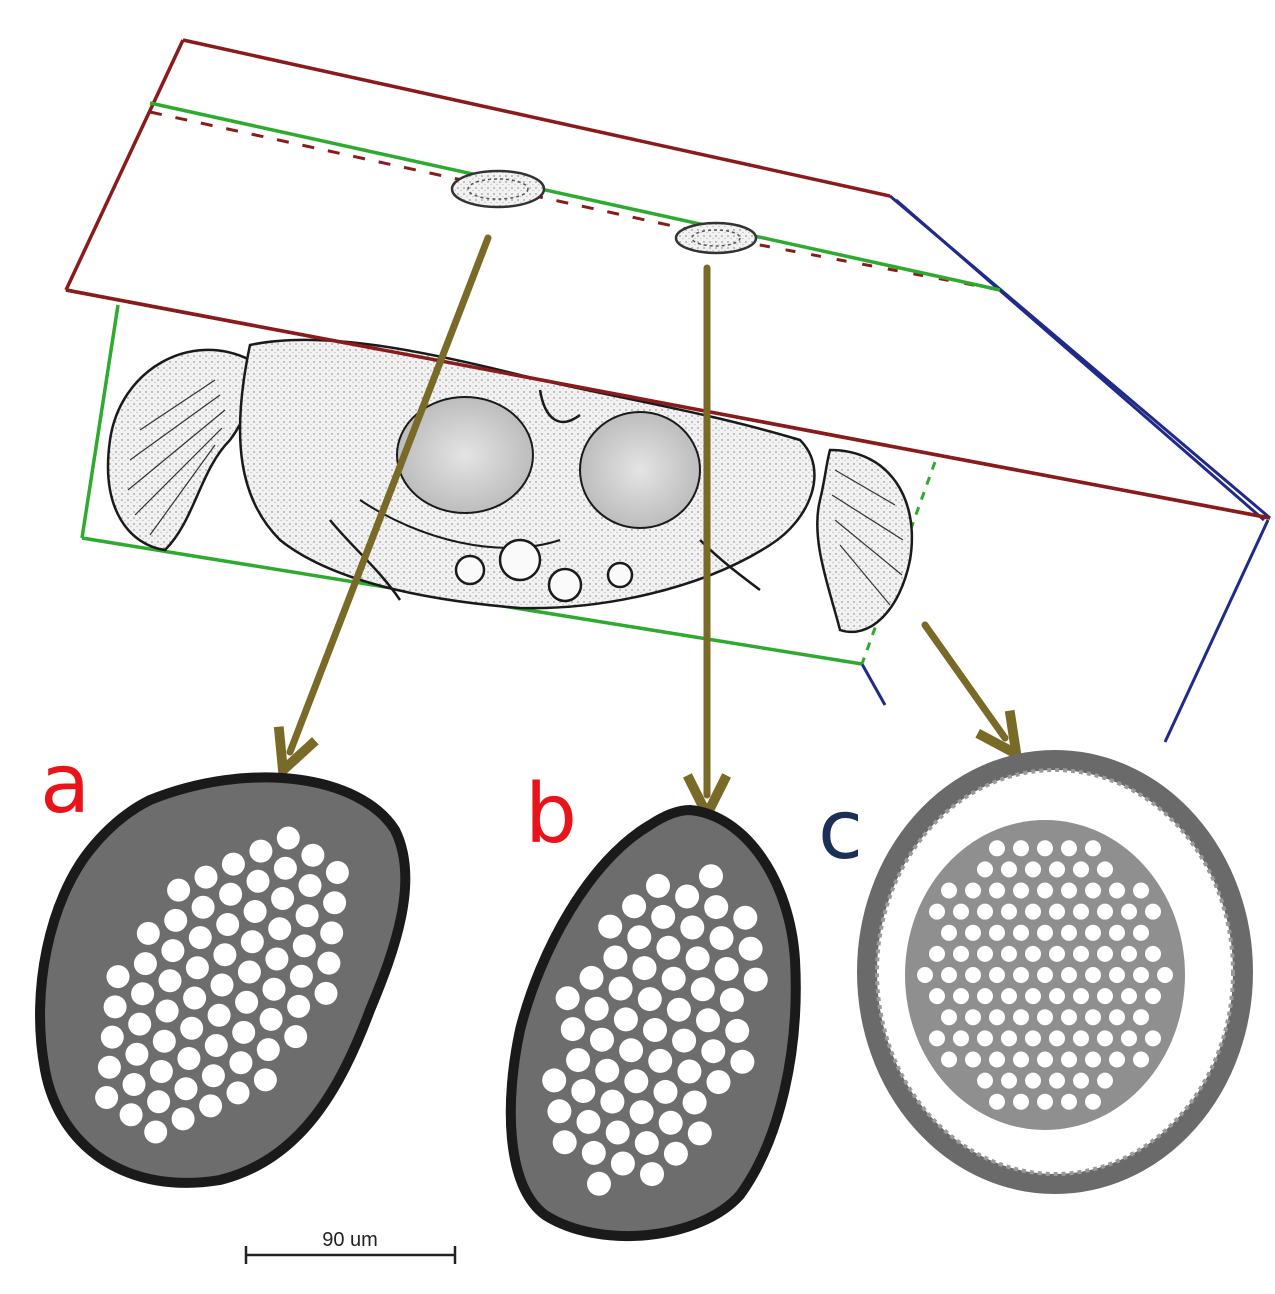 The image size is (1275, 1294). Describe the element at coordinates (1045, 975) in the screenshot. I see `panel-c-fibers` at that location.